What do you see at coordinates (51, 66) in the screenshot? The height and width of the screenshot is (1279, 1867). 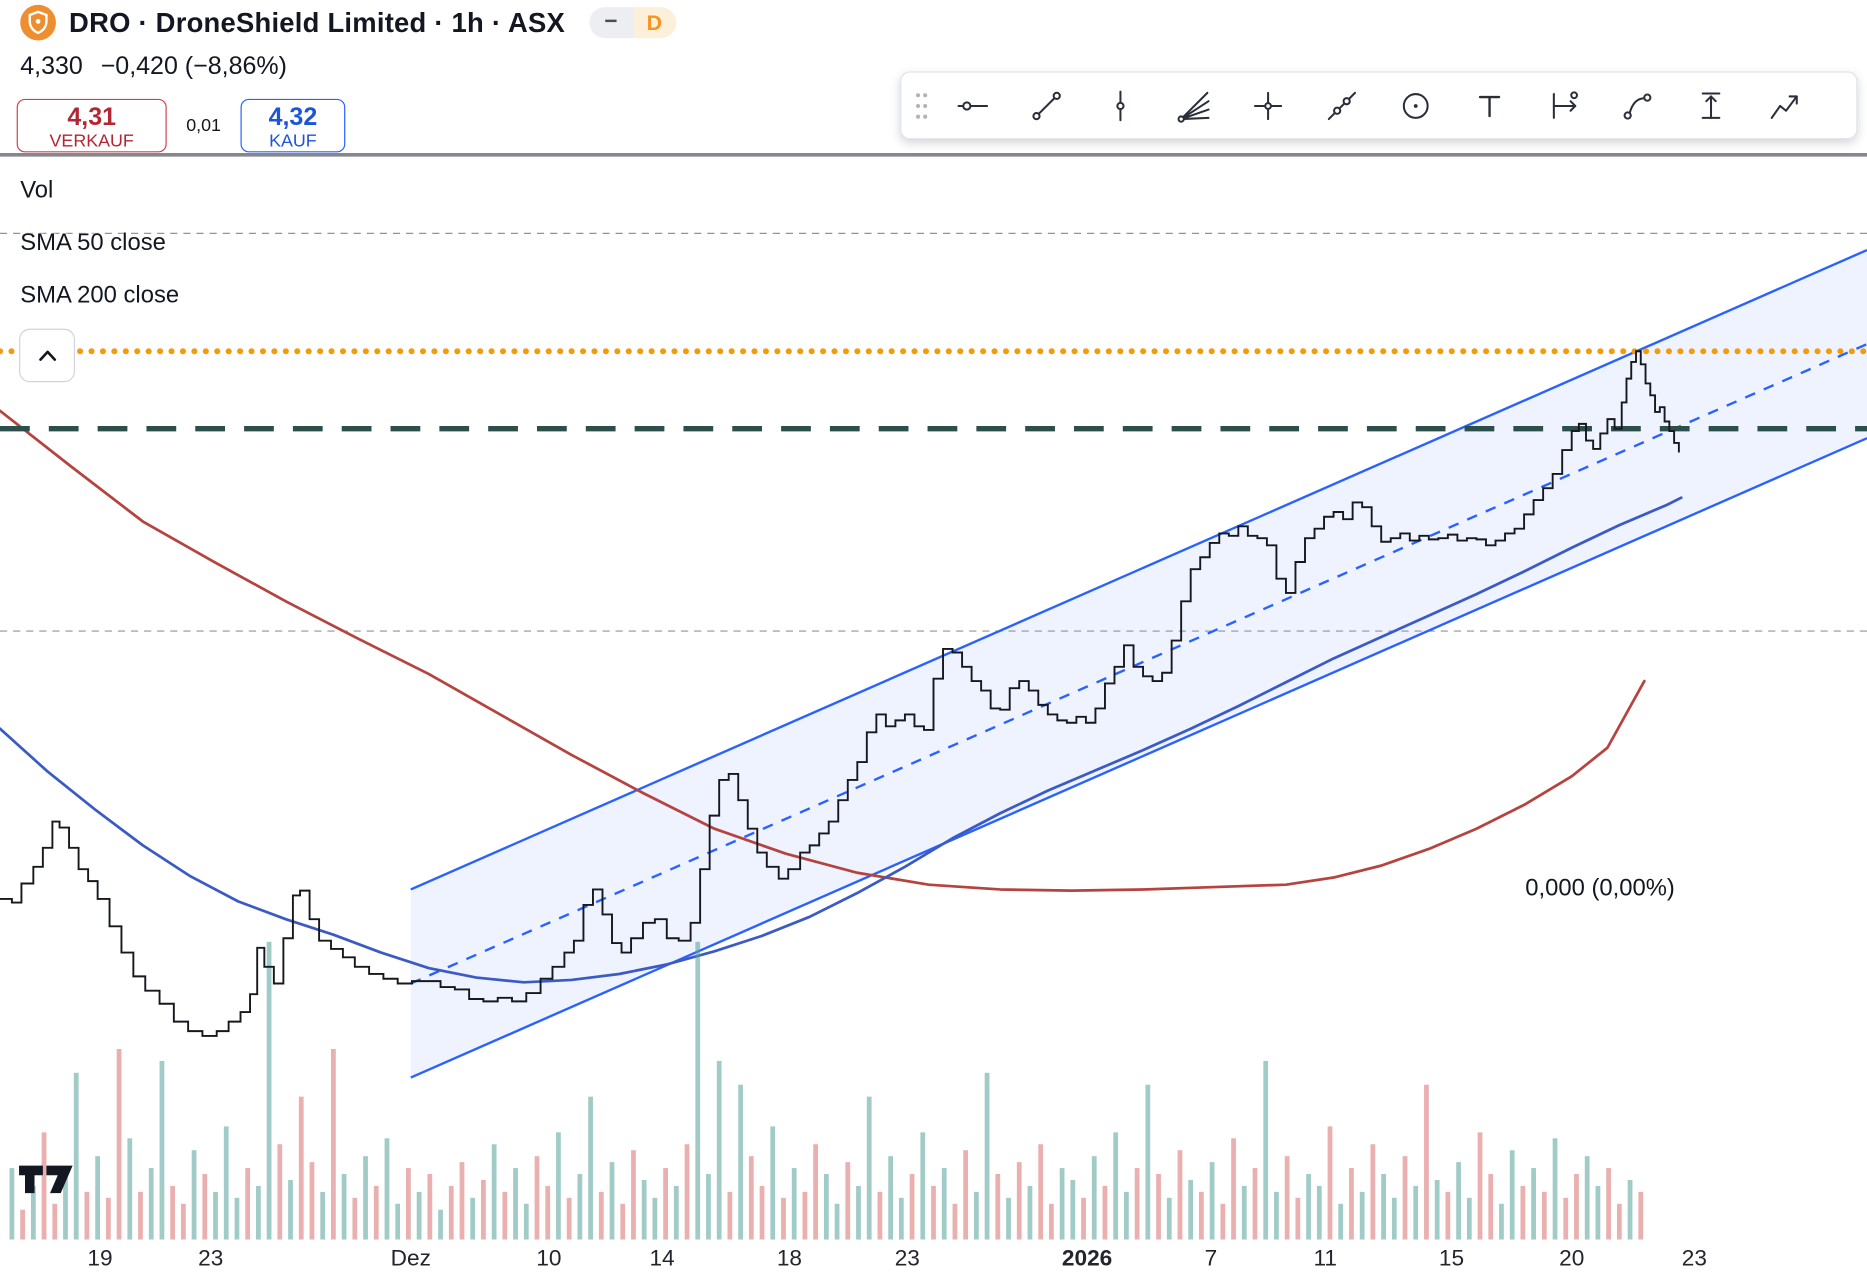 I see `last-price: 4,330` at bounding box center [51, 66].